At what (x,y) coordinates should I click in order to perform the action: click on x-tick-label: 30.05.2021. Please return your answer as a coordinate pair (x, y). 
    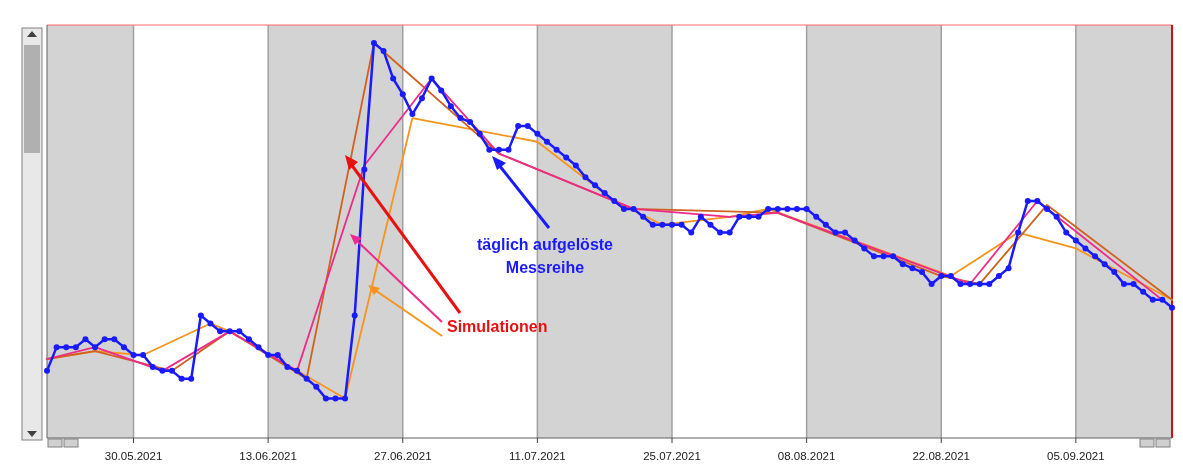
    Looking at the image, I should click on (133, 456).